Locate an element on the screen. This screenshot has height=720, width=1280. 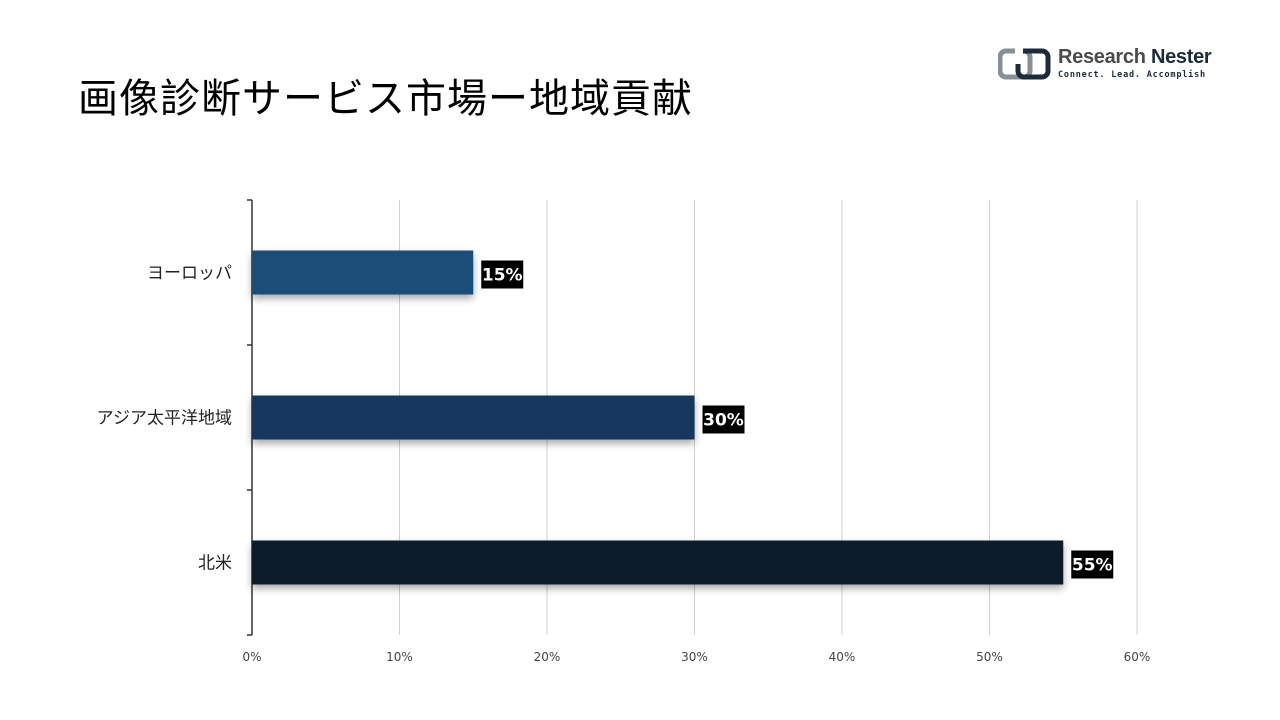
logo-mark-icon is located at coordinates (1024, 64).